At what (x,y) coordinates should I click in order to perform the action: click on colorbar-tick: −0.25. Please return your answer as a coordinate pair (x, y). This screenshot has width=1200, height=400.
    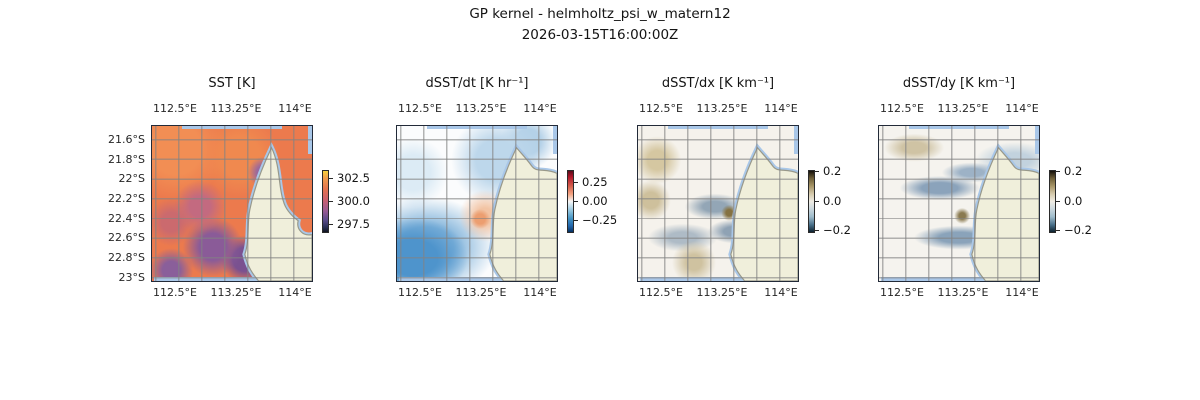
    Looking at the image, I should click on (600, 220).